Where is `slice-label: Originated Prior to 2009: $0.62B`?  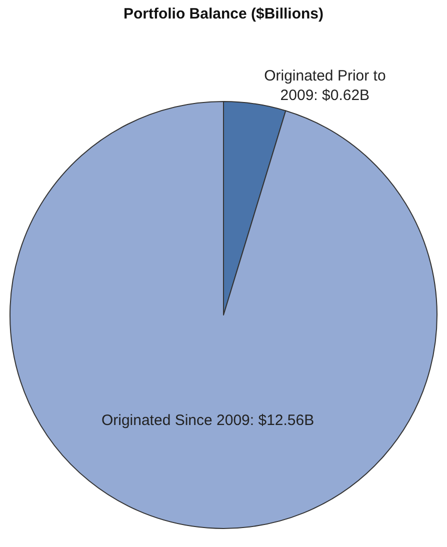 slice-label: Originated Prior to 2009: $0.62B is located at coordinates (325, 86).